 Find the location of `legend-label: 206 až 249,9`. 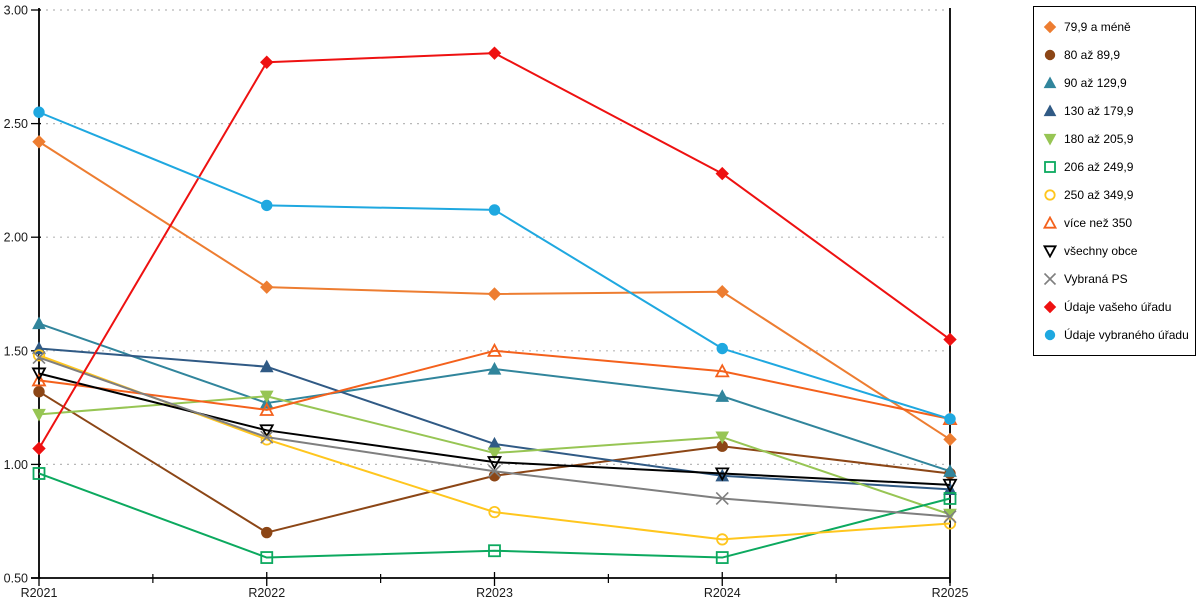

legend-label: 206 až 249,9 is located at coordinates (1099, 167).